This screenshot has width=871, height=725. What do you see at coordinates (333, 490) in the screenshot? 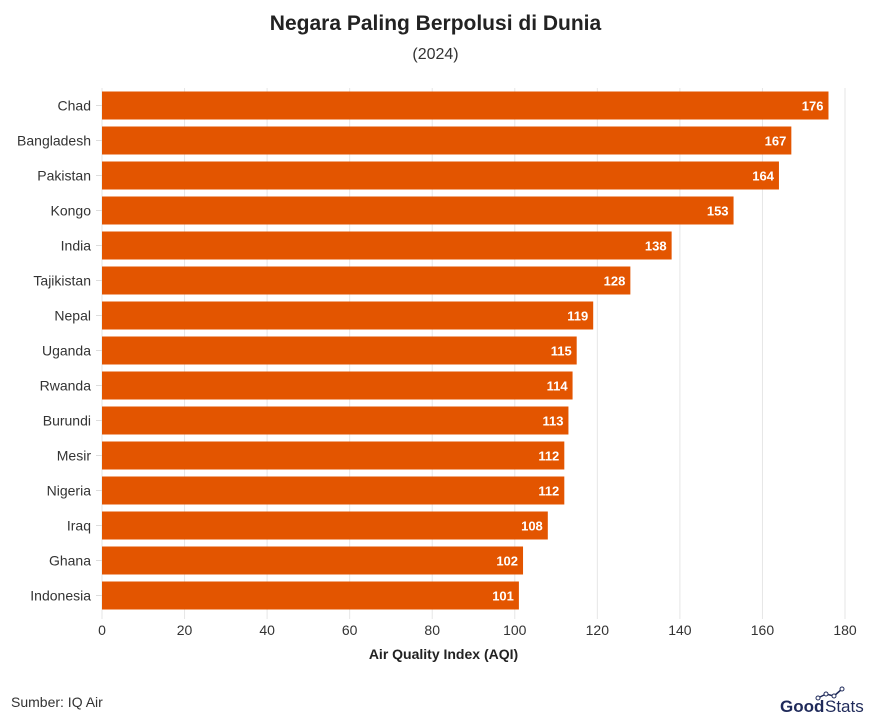
I see `bar-nigeria` at bounding box center [333, 490].